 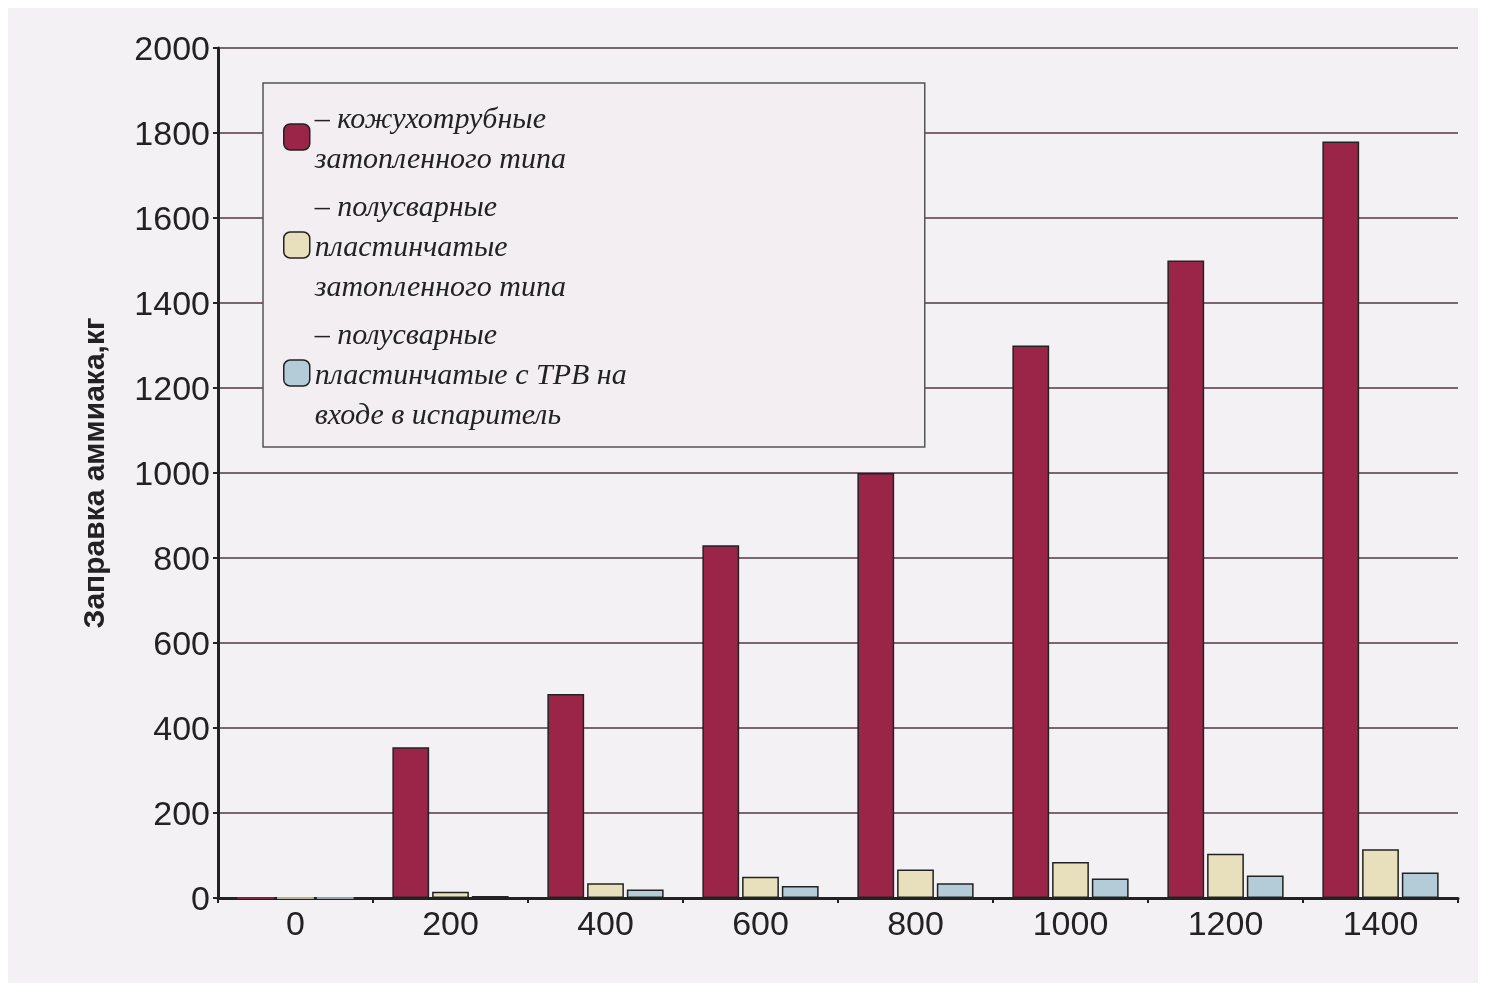 What do you see at coordinates (181, 813) in the screenshot?
I see `y-tick-label: 200` at bounding box center [181, 813].